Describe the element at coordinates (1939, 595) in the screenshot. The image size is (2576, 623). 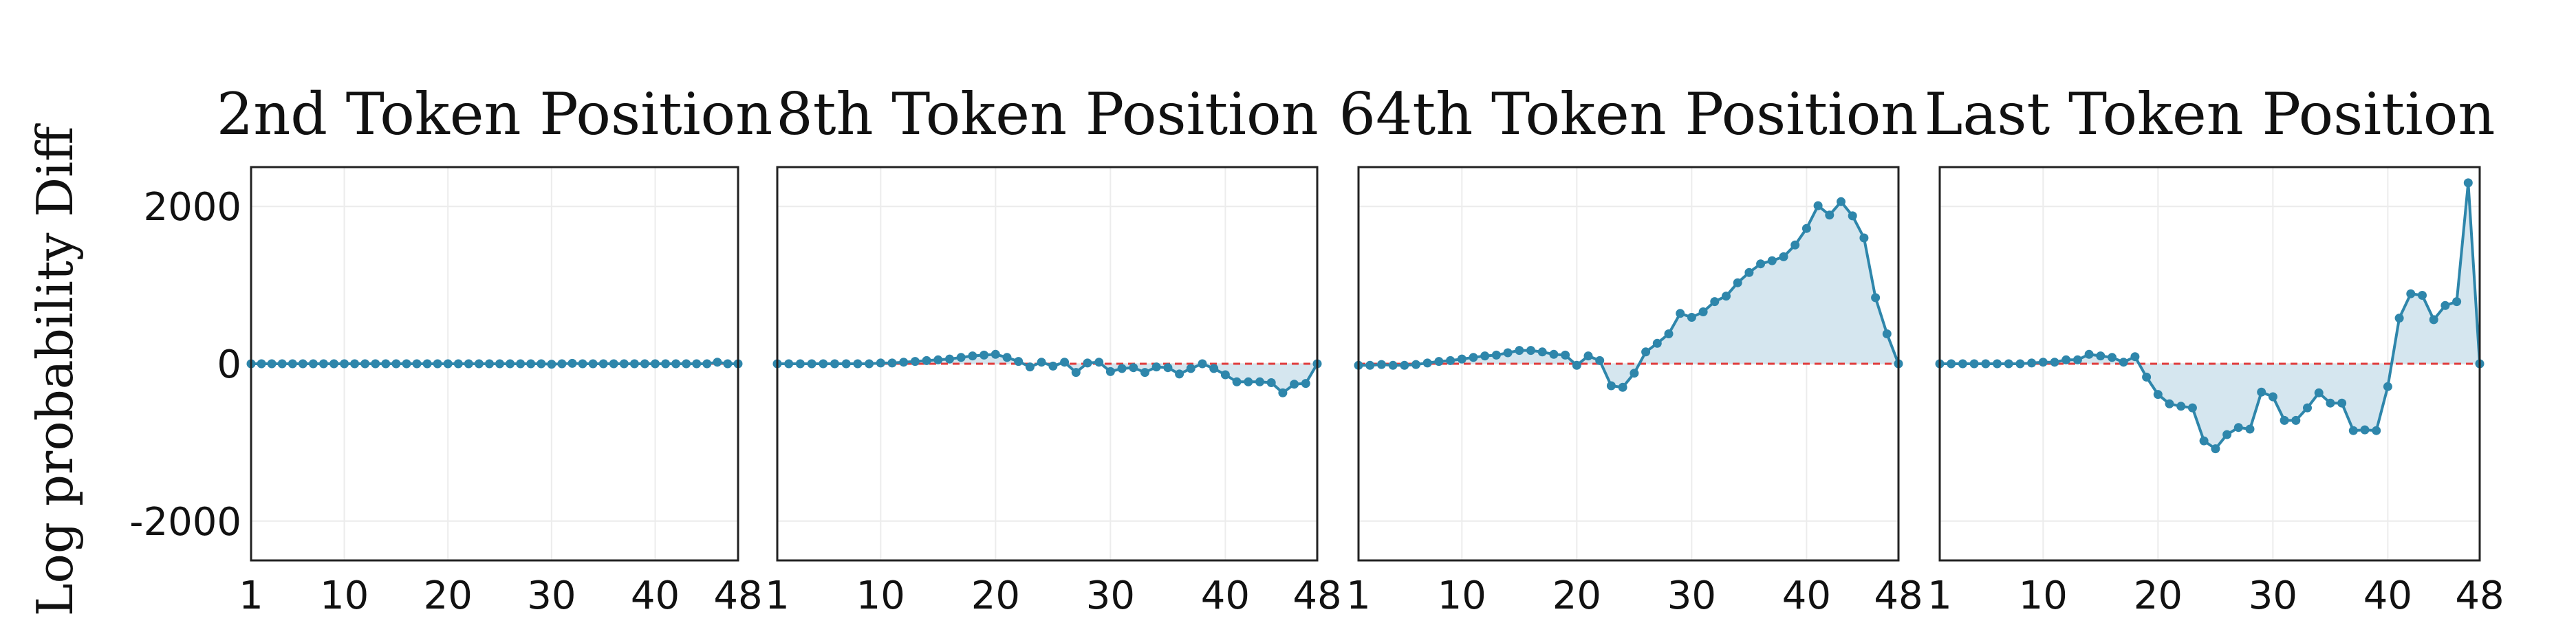
I see `x-tick-label: 1` at that location.